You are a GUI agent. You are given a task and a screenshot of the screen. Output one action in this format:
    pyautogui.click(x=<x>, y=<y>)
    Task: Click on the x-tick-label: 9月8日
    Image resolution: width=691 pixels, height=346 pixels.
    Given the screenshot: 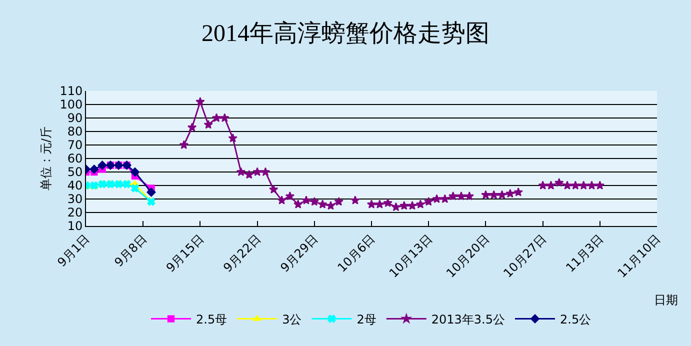 What is the action you would take?
    pyautogui.click(x=131, y=251)
    